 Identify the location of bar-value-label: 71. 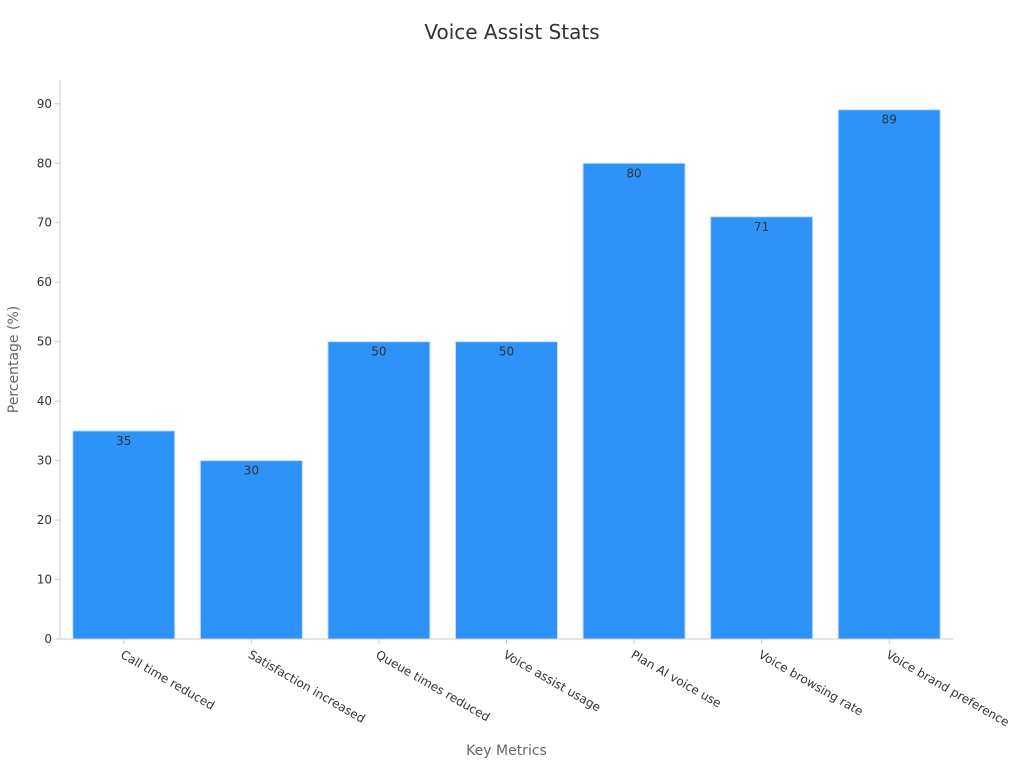
(761, 227).